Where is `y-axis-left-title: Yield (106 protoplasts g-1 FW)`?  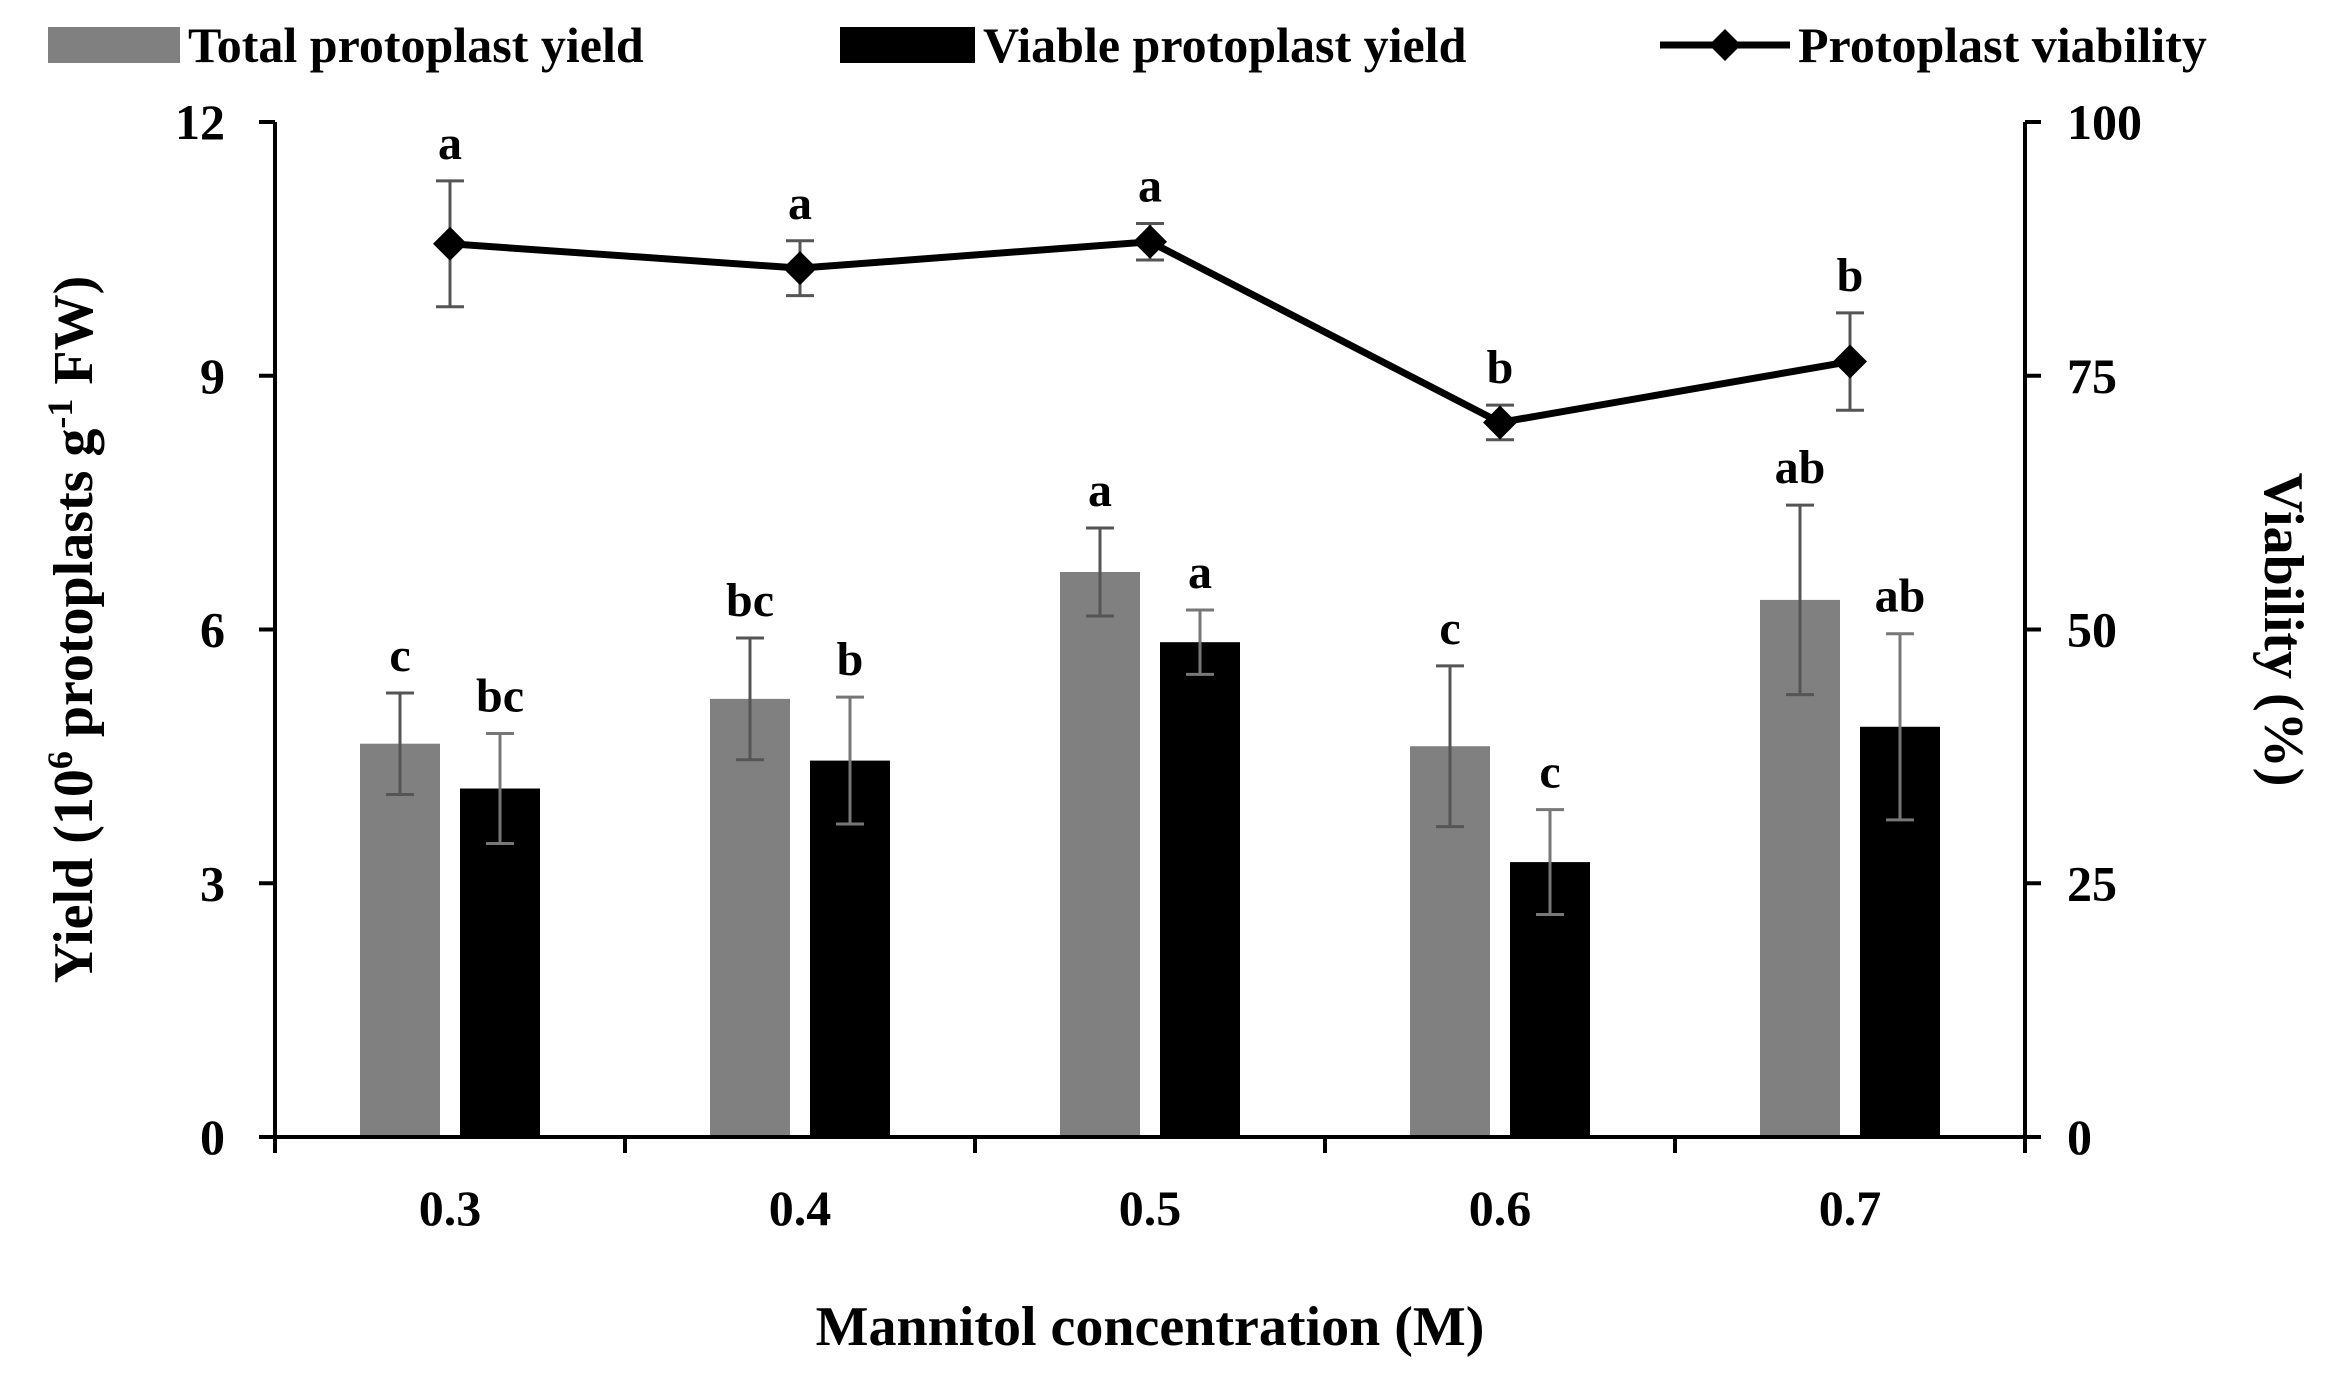
y-axis-left-title: Yield (106 protoplasts g-1 FW) is located at coordinates (72, 630).